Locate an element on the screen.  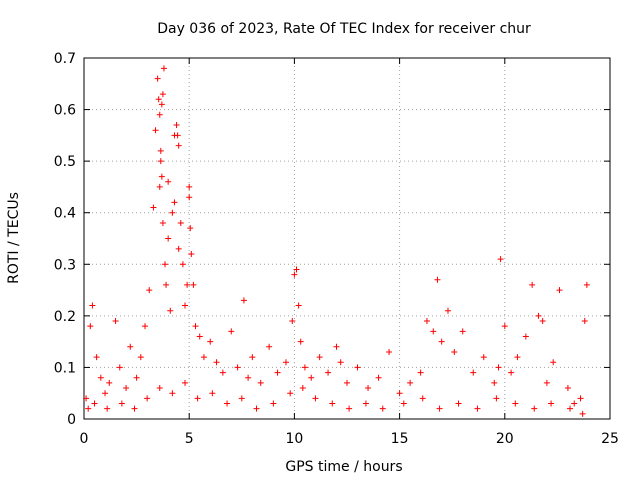
y-tick-label: 0 is located at coordinates (71, 420).